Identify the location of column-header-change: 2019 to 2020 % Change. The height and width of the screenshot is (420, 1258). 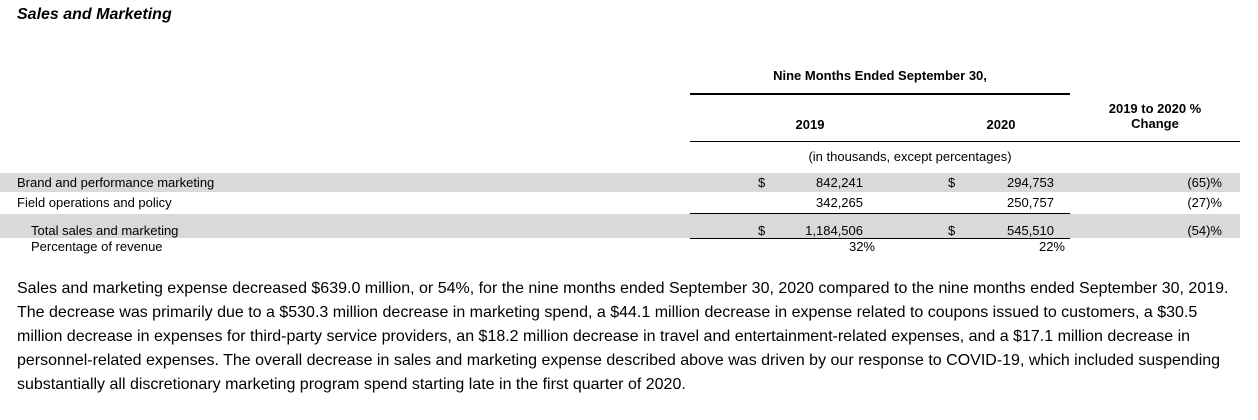
(1155, 116).